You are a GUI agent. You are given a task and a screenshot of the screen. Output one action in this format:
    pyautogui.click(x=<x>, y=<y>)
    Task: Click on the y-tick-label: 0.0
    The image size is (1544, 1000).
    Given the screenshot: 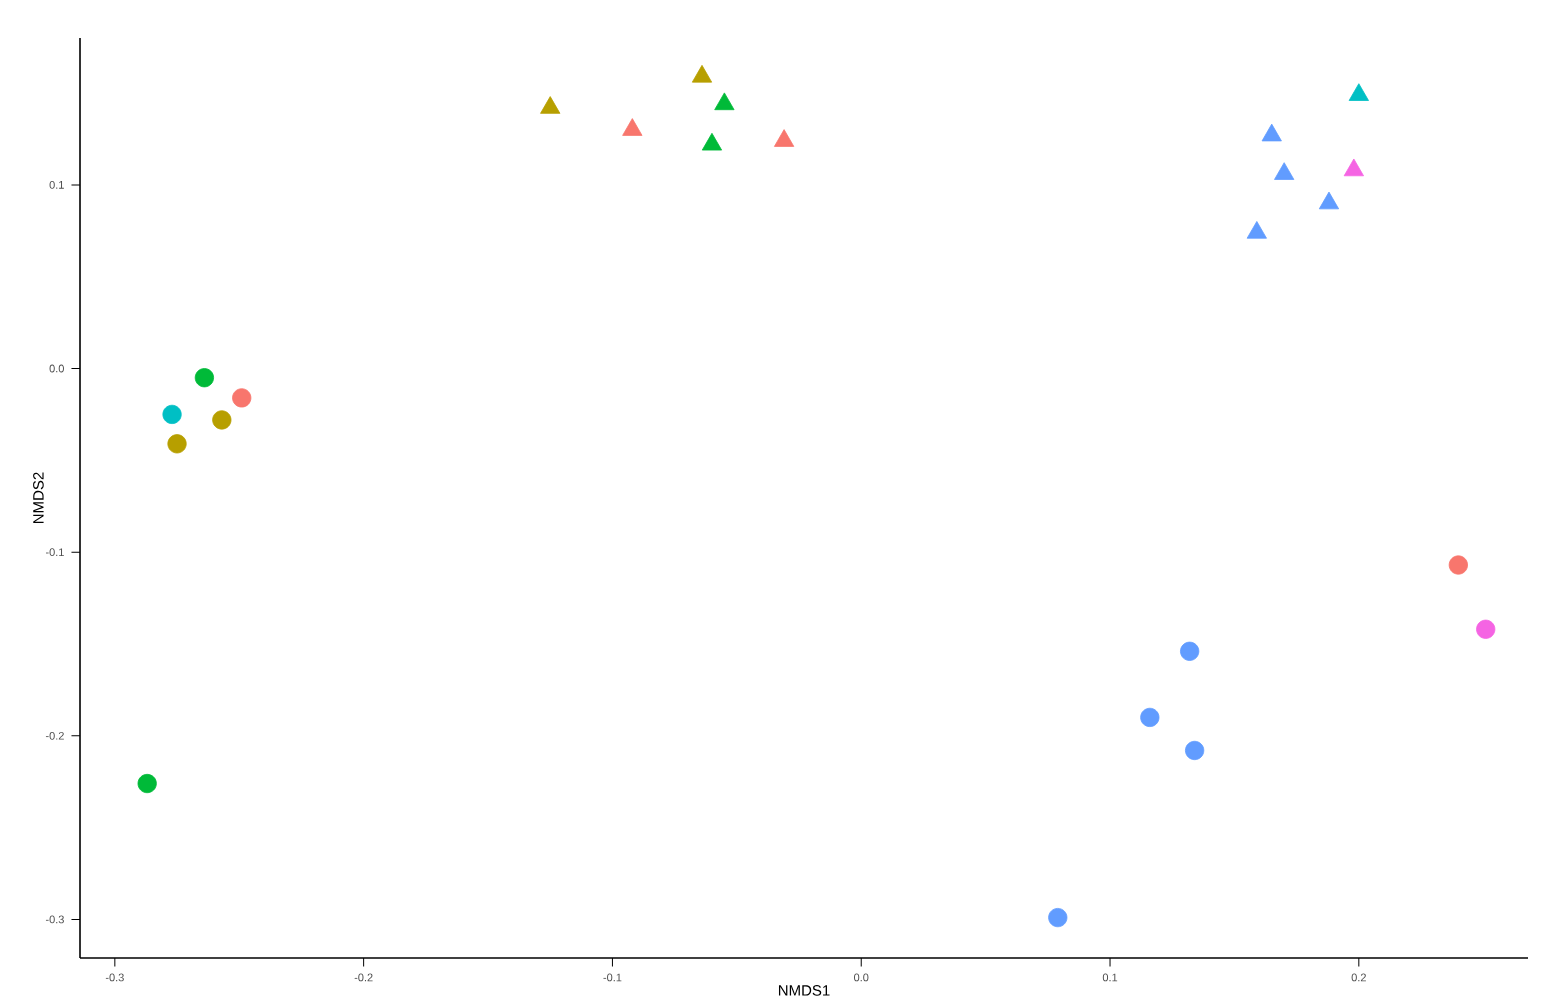 What is the action you would take?
    pyautogui.click(x=56, y=368)
    